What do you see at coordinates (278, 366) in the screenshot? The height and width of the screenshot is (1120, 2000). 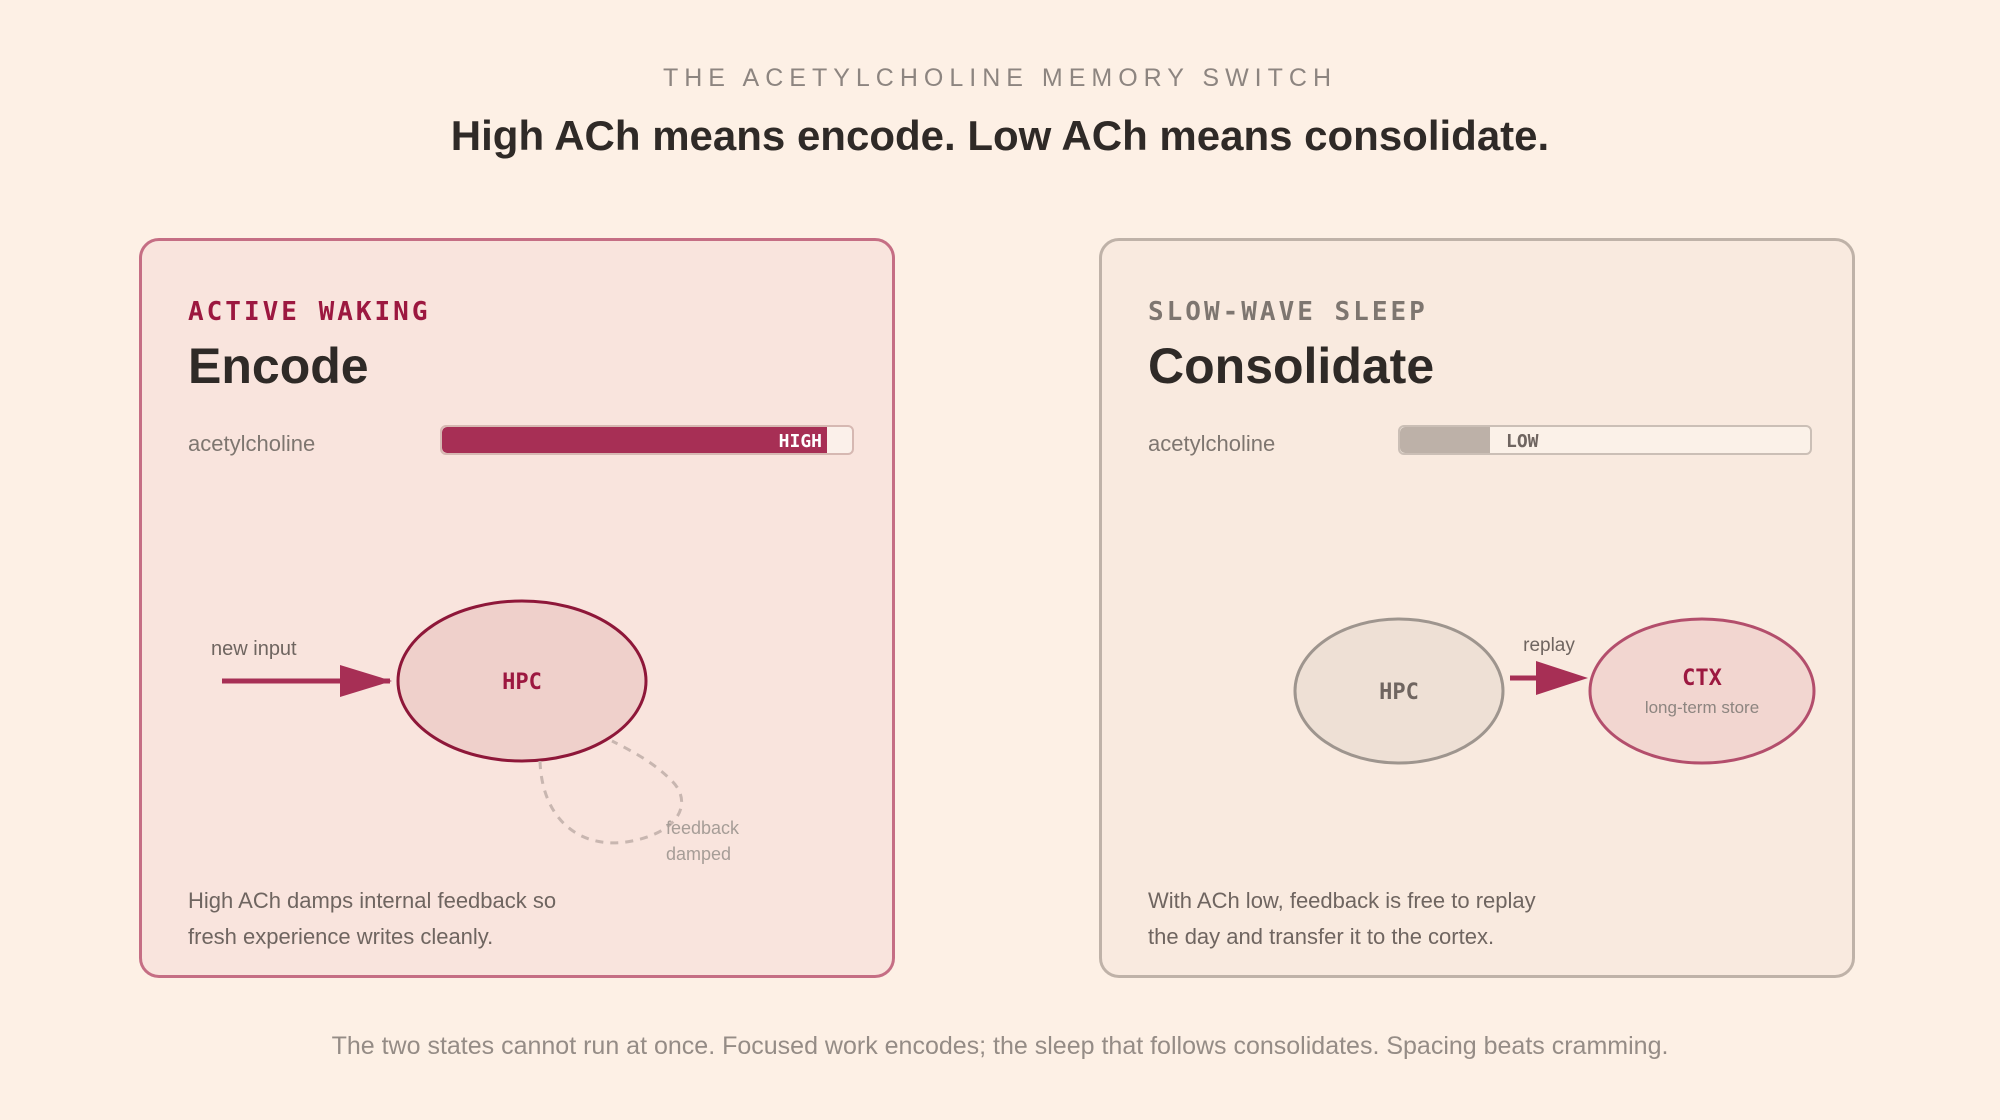 I see `encode-title: Encode` at bounding box center [278, 366].